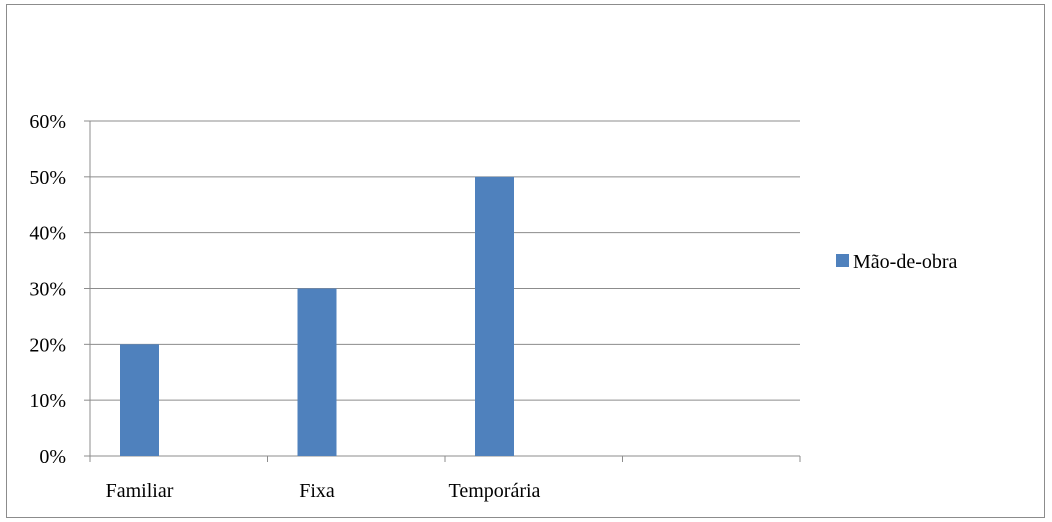 This screenshot has width=1052, height=522. I want to click on y-tick-label: 30%, so click(47, 290).